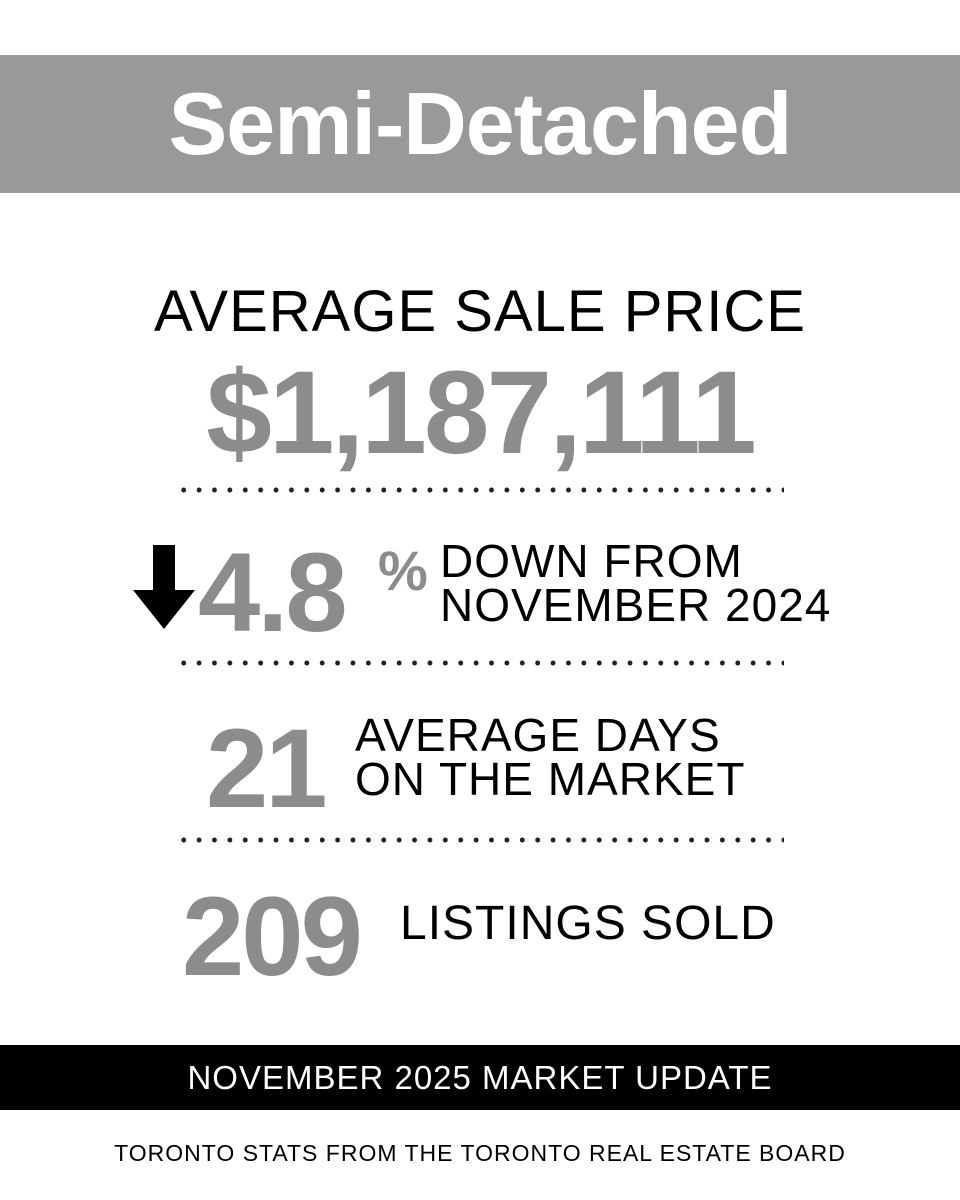 The image size is (960, 1200). Describe the element at coordinates (550, 779) in the screenshot. I see `days-line2: ON THE MARKET` at that location.